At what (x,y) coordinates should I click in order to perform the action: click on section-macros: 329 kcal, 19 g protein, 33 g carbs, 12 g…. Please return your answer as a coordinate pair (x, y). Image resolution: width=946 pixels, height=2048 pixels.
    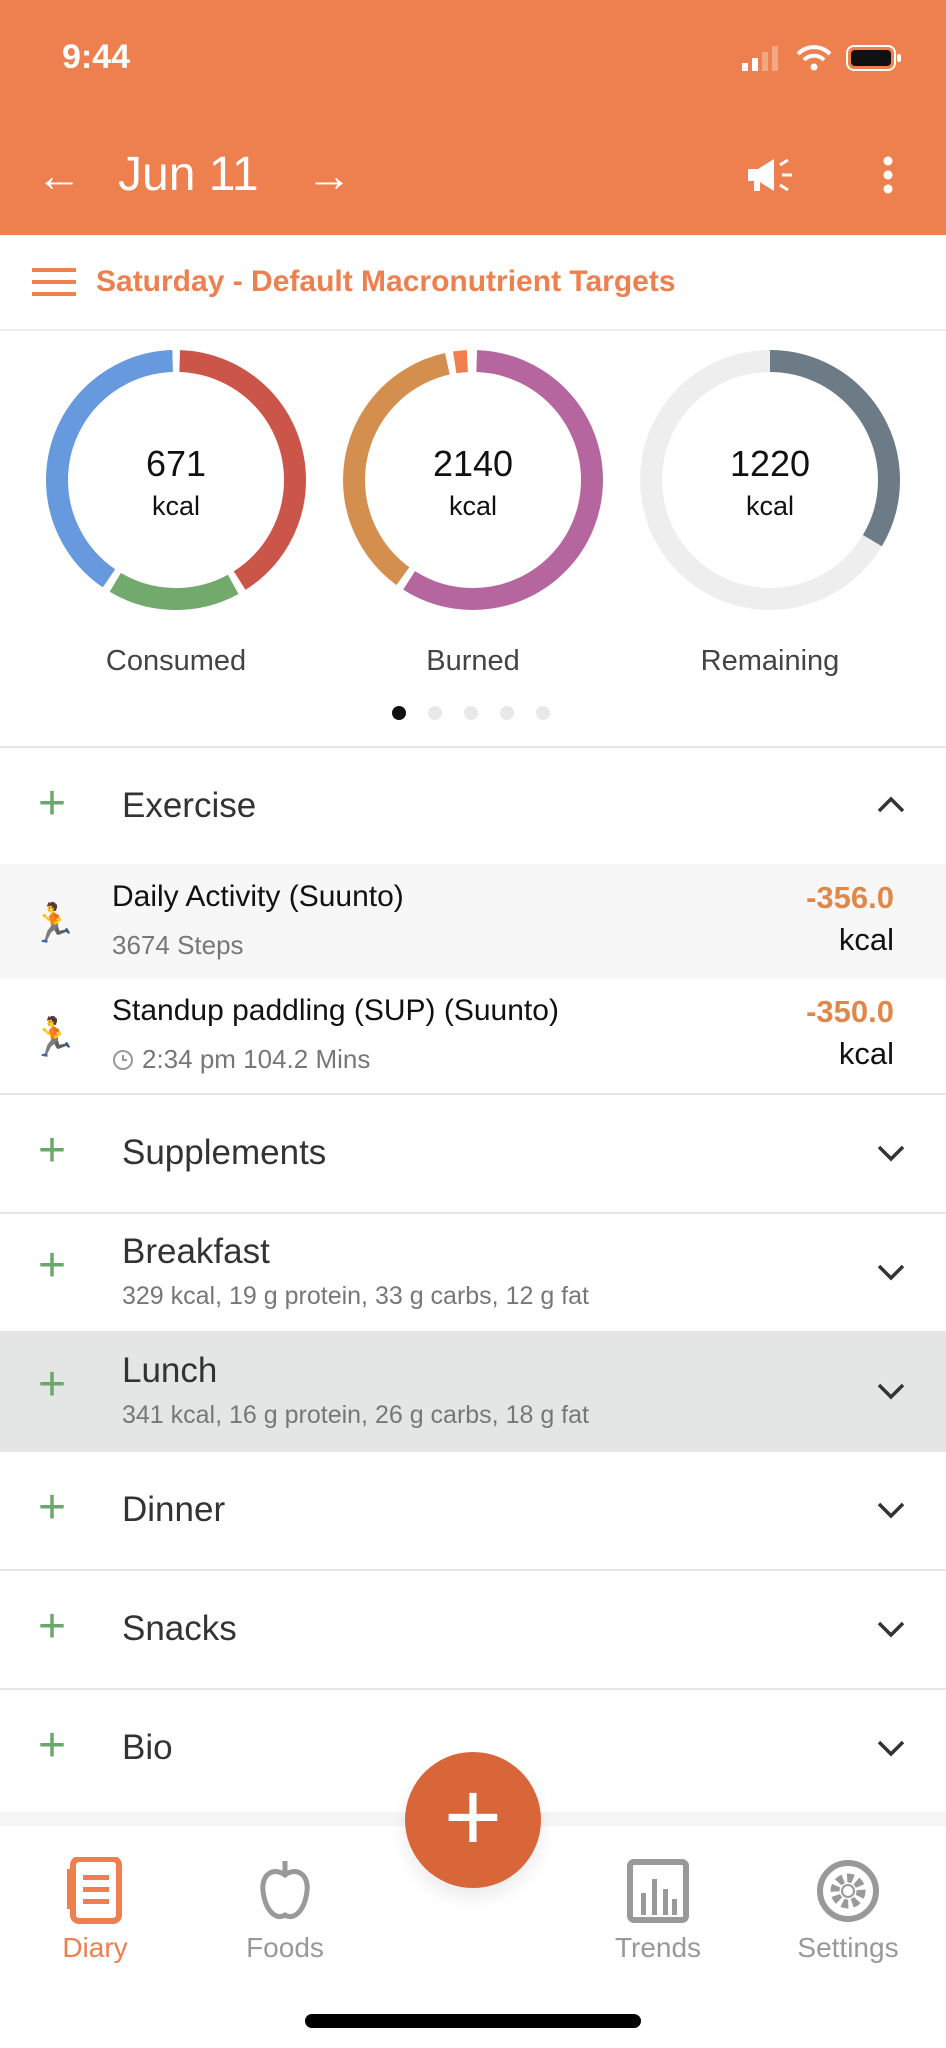
    Looking at the image, I should click on (355, 1296).